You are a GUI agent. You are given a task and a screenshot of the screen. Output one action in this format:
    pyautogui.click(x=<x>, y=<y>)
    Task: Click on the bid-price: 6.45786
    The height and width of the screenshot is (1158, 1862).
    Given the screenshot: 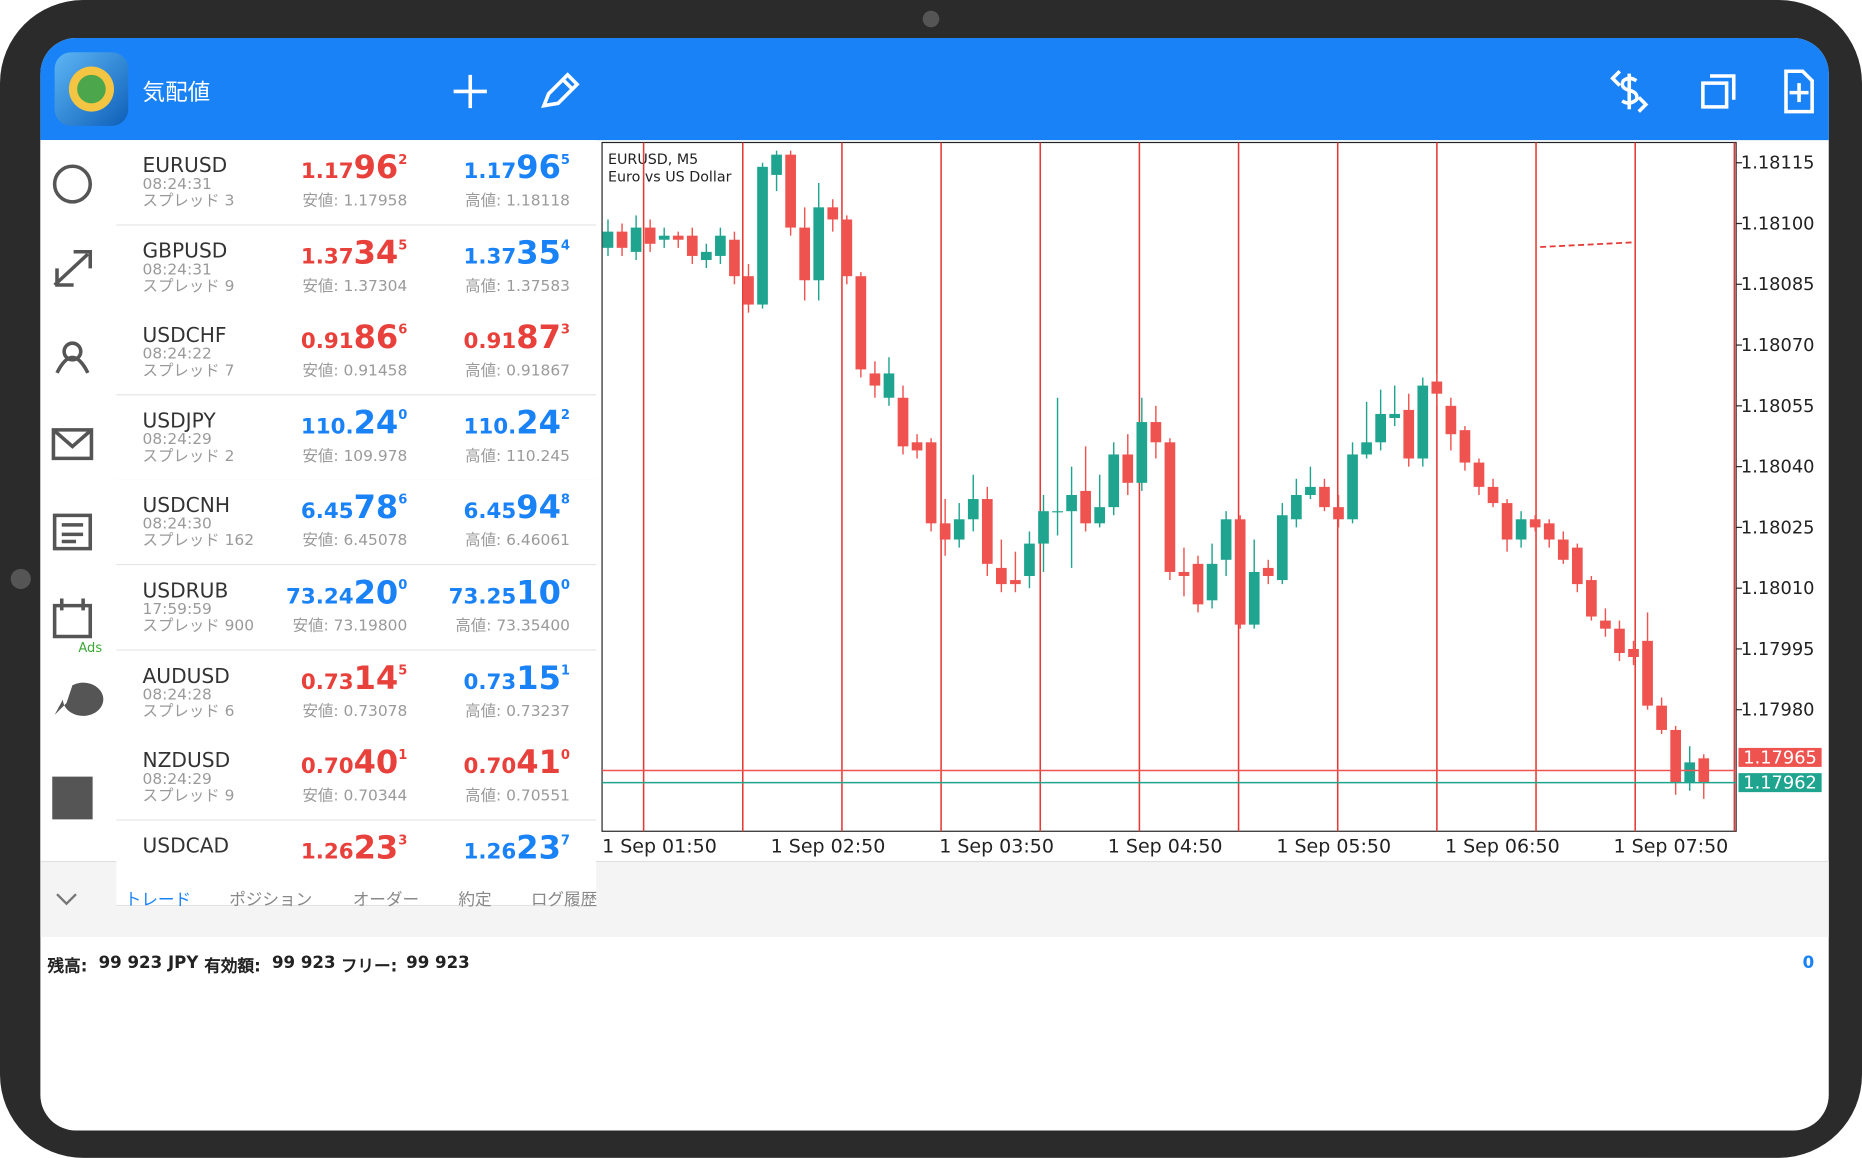 What is the action you would take?
    pyautogui.click(x=354, y=508)
    